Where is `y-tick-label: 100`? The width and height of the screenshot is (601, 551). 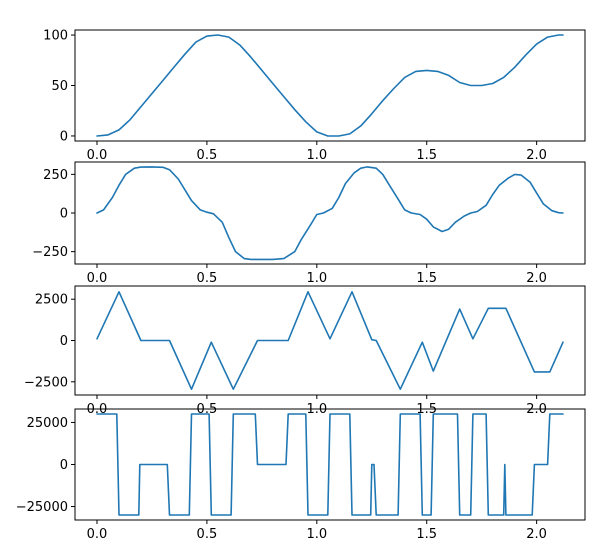
y-tick-label: 100 is located at coordinates (55, 36).